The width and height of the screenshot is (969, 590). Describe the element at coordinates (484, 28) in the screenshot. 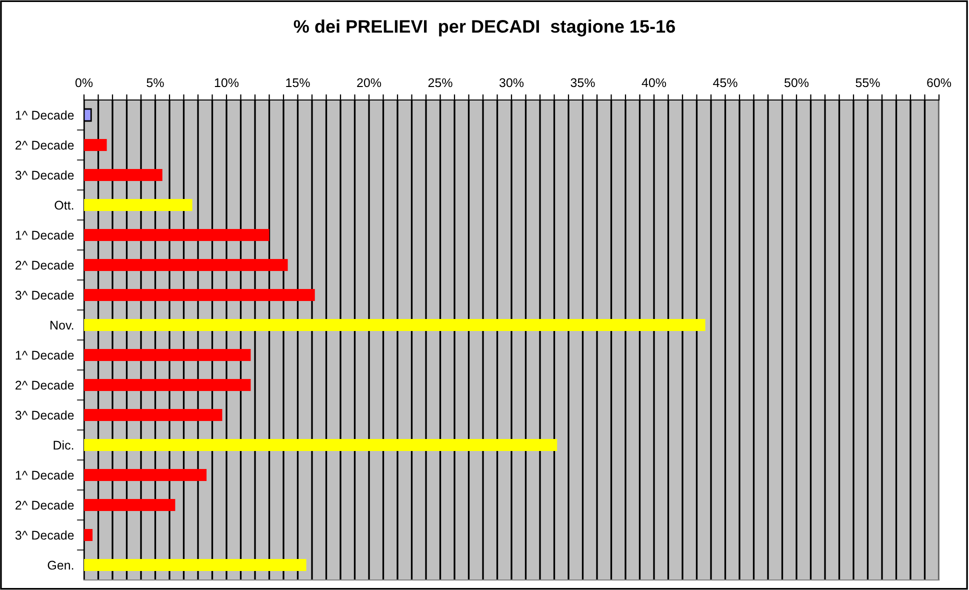

I see `chart-title: % dei PRELIEVI per DECADI stagione 15-16` at that location.